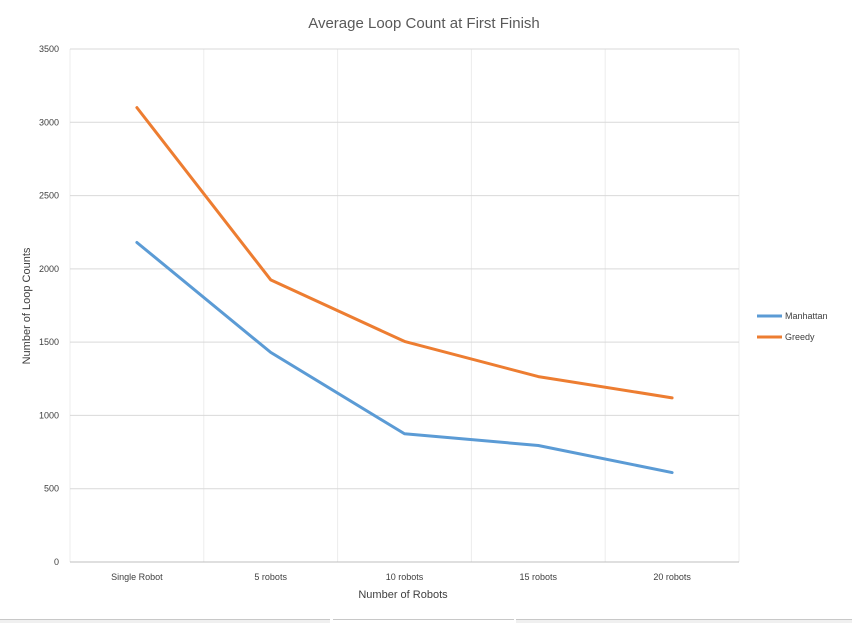  I want to click on scroll-segment-middle, so click(423, 621).